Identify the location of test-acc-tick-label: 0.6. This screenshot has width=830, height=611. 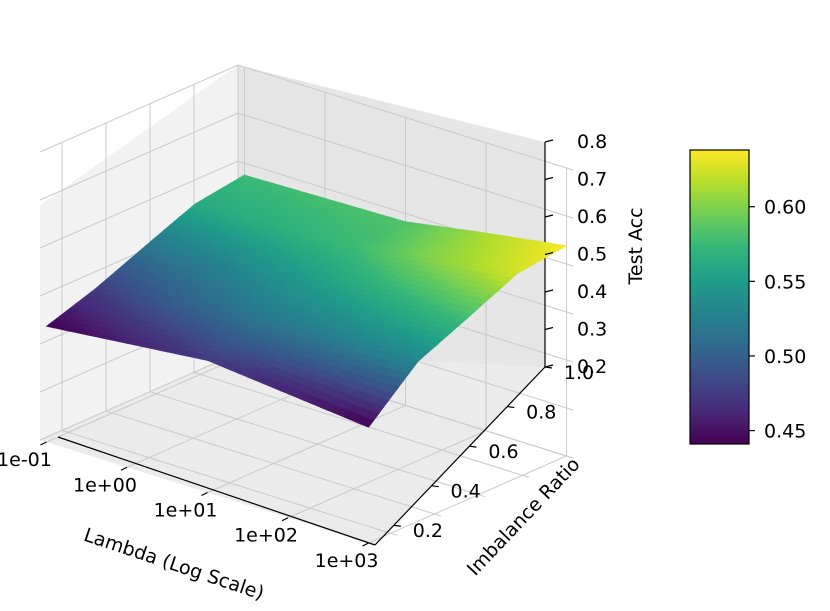
(592, 217).